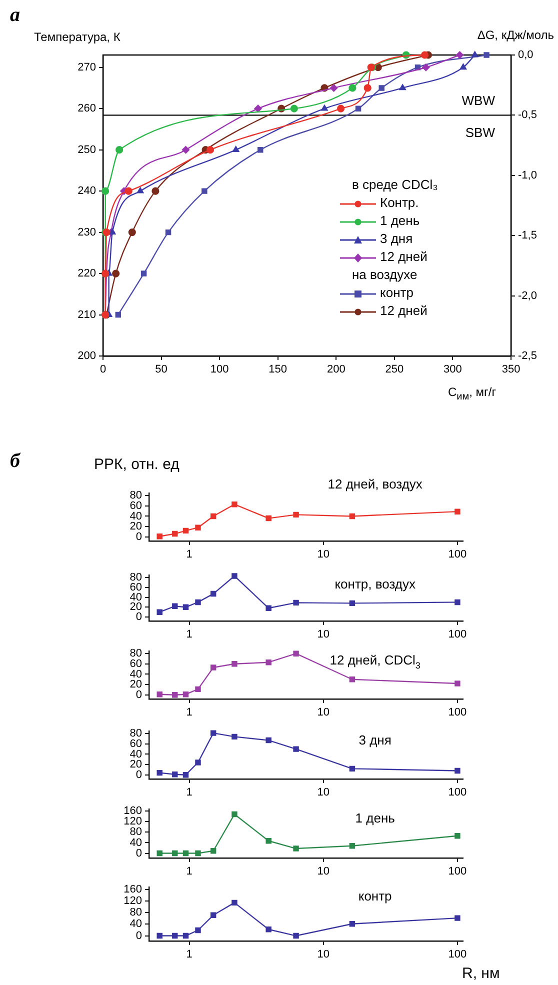 The height and width of the screenshot is (985, 558). Describe the element at coordinates (15, 15) in the screenshot. I see `chart-title: а` at that location.